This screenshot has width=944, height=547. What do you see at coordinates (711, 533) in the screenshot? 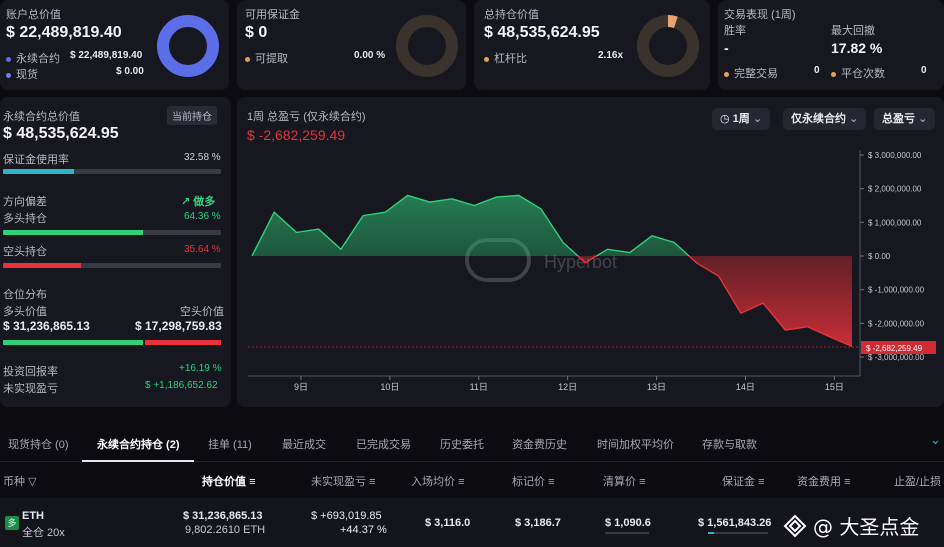
I see `margin-ratio-fill` at bounding box center [711, 533].